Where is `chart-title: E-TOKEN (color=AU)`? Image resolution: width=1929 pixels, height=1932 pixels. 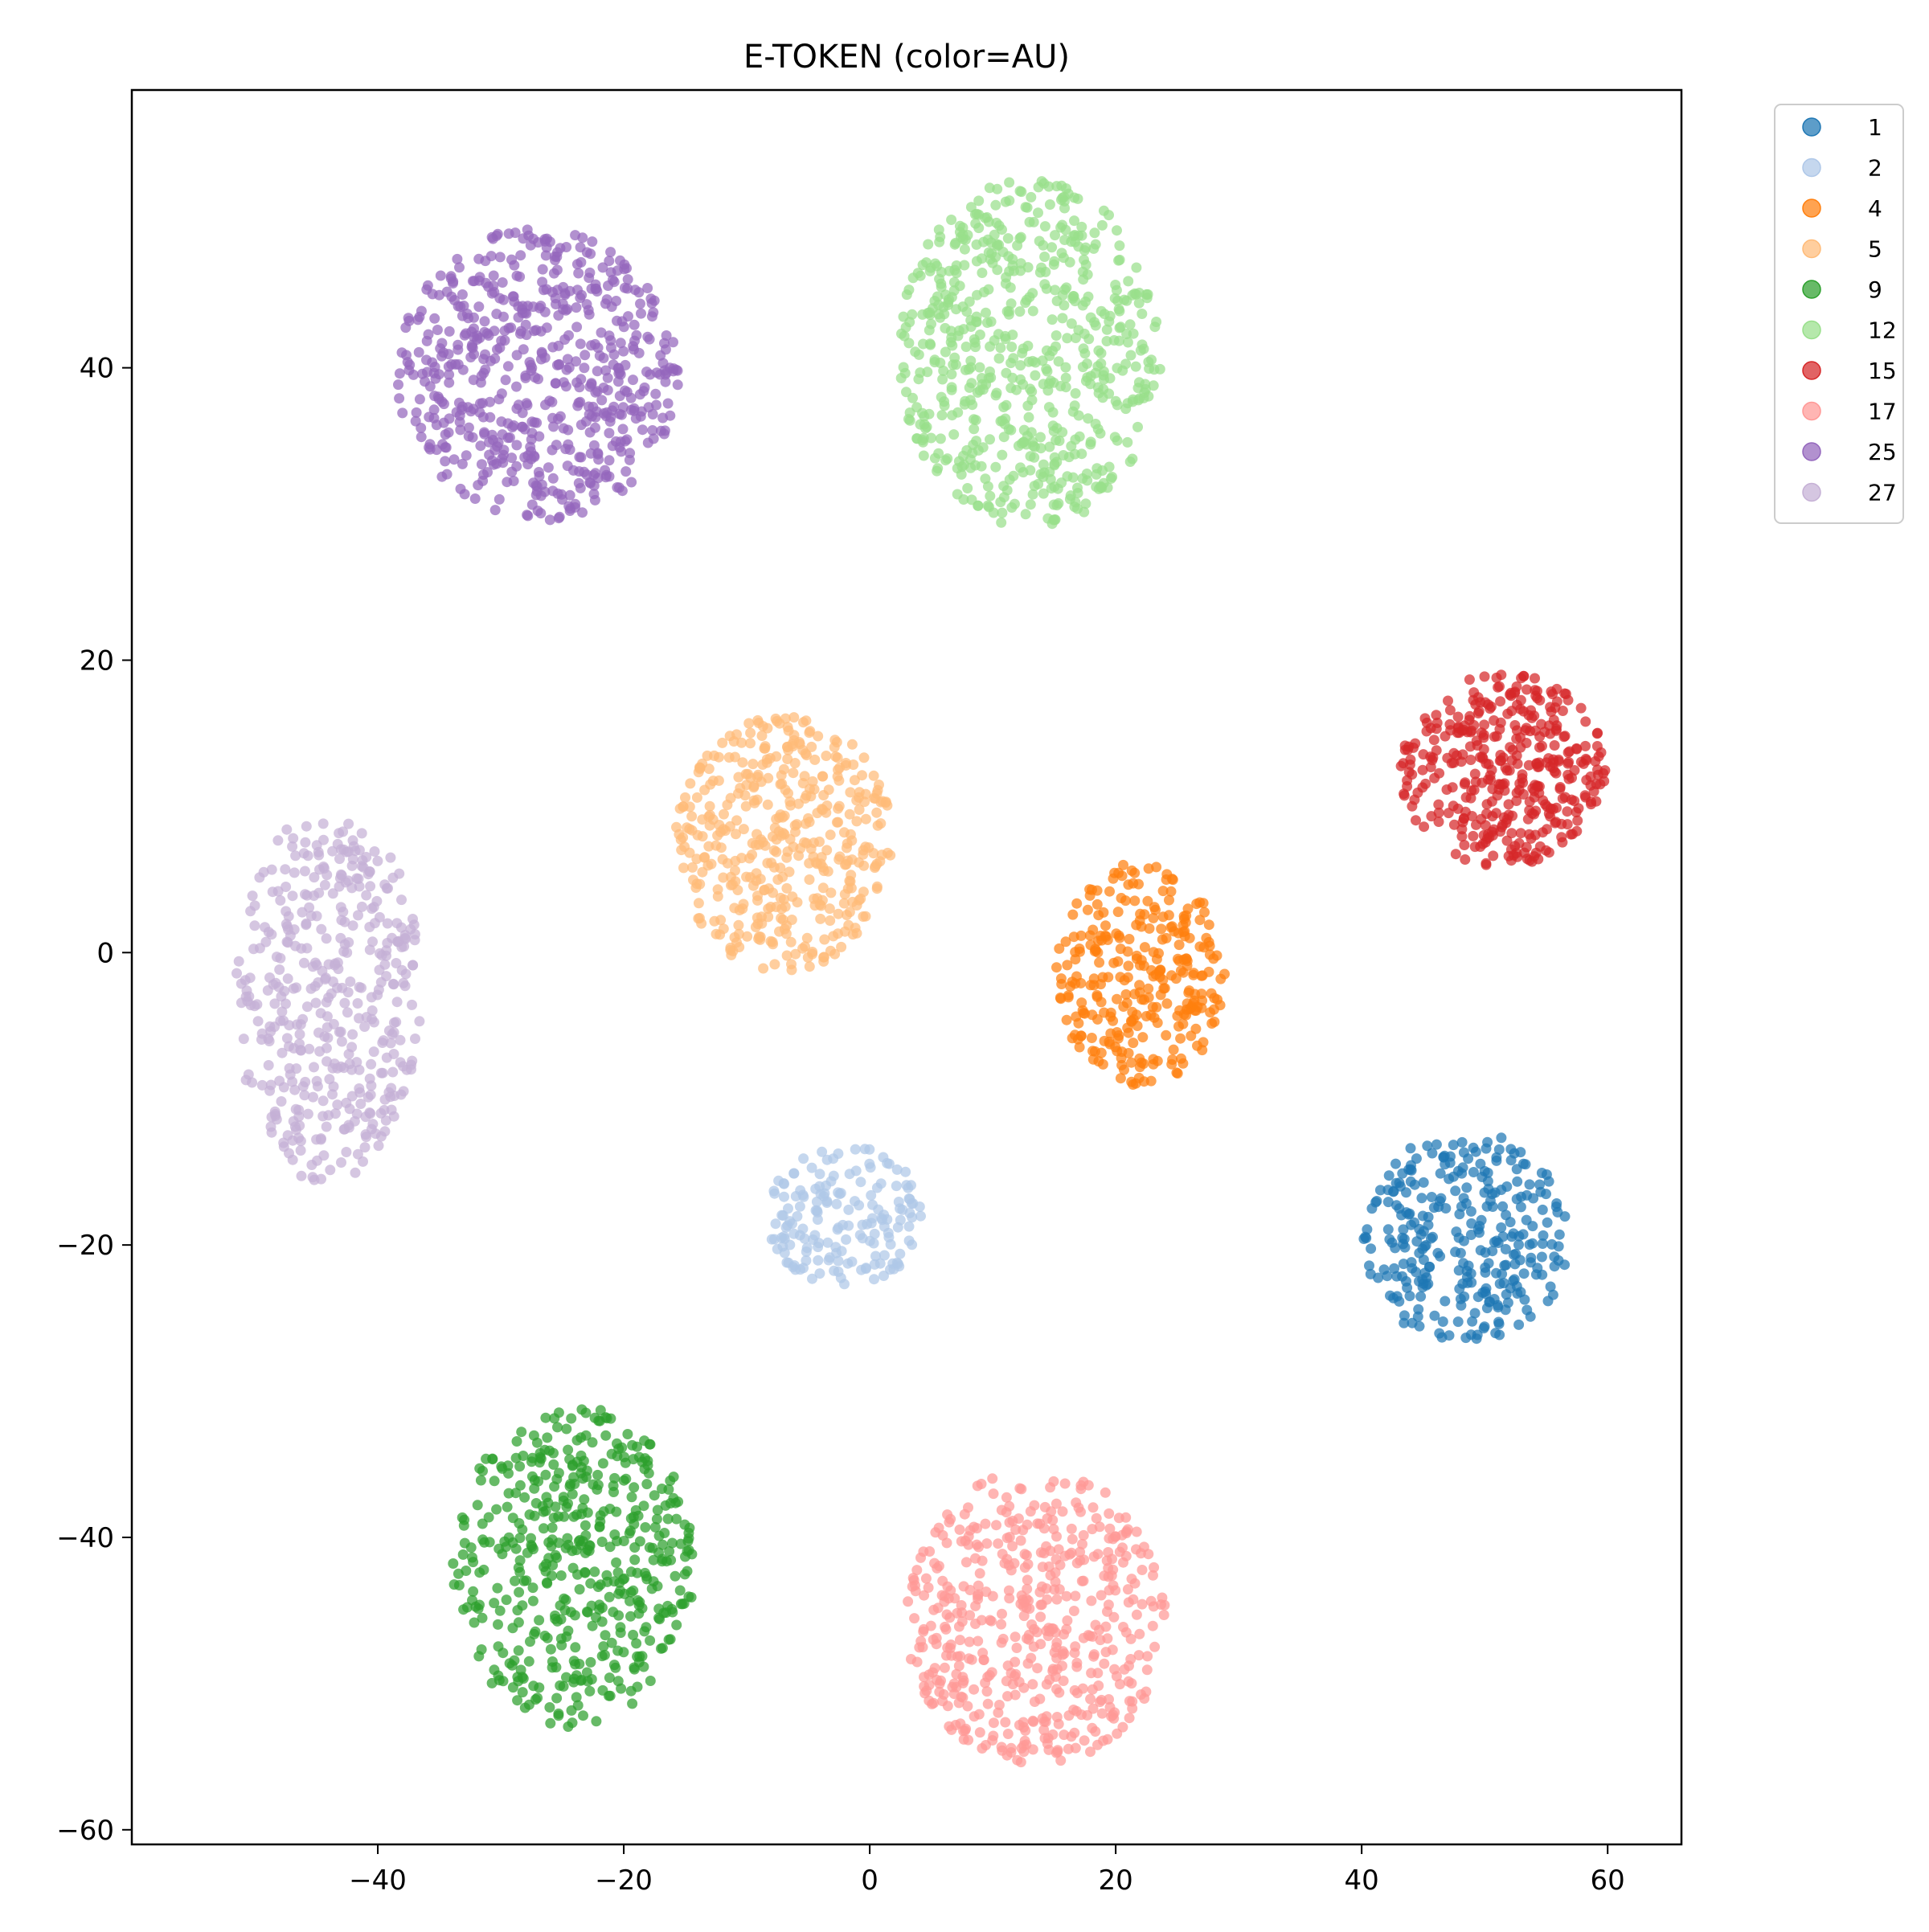 chart-title: E-TOKEN (color=AU) is located at coordinates (906, 57).